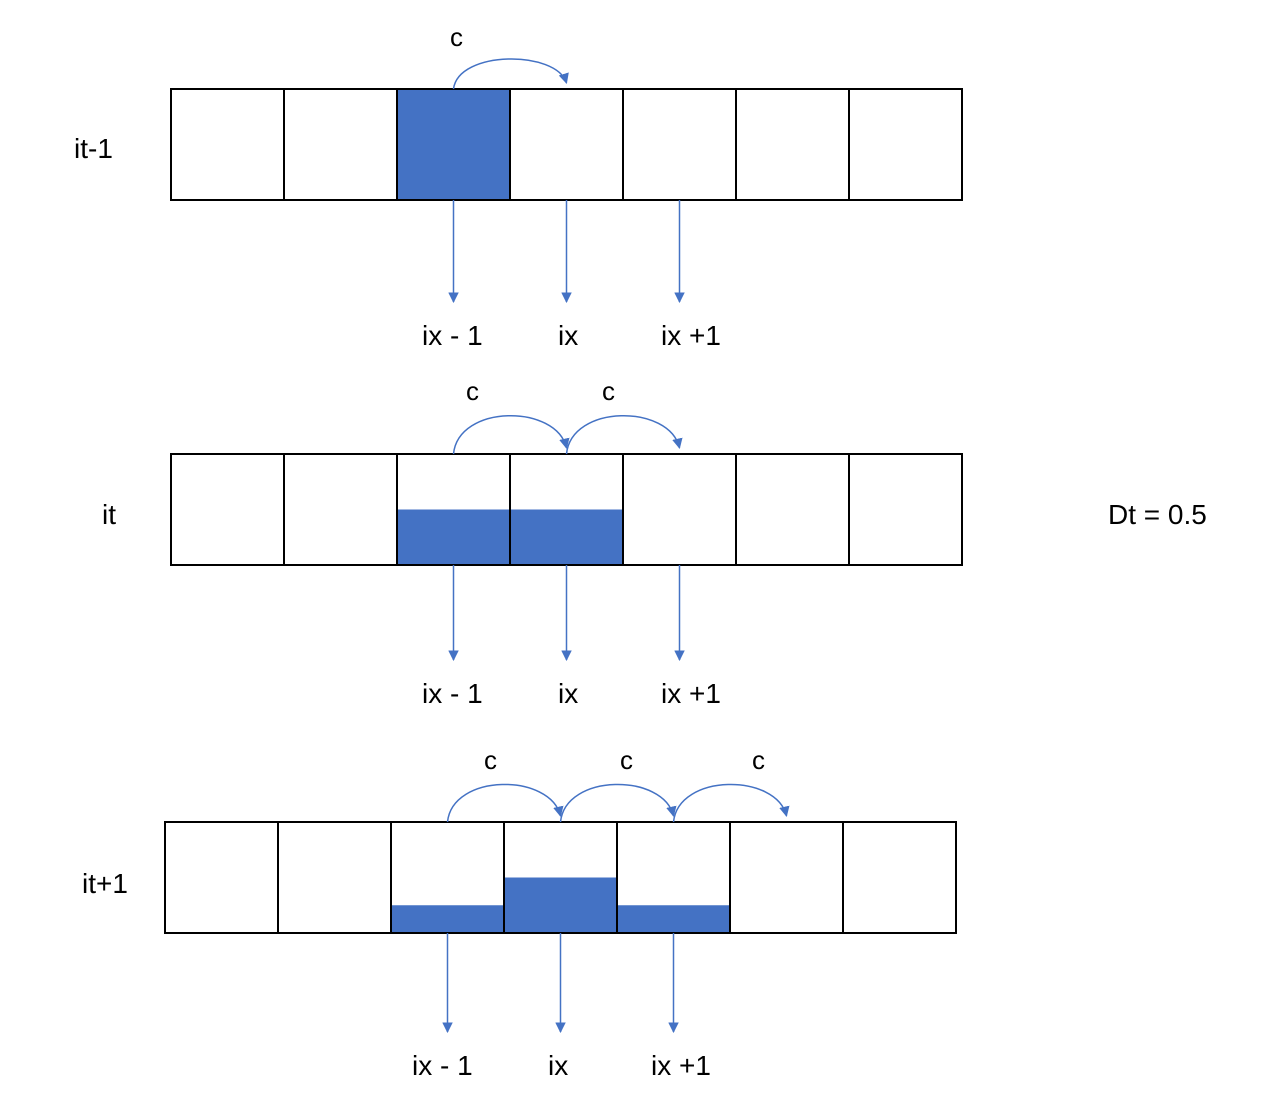 The width and height of the screenshot is (1261, 1110). What do you see at coordinates (93, 148) in the screenshot?
I see `row-label: it-1` at bounding box center [93, 148].